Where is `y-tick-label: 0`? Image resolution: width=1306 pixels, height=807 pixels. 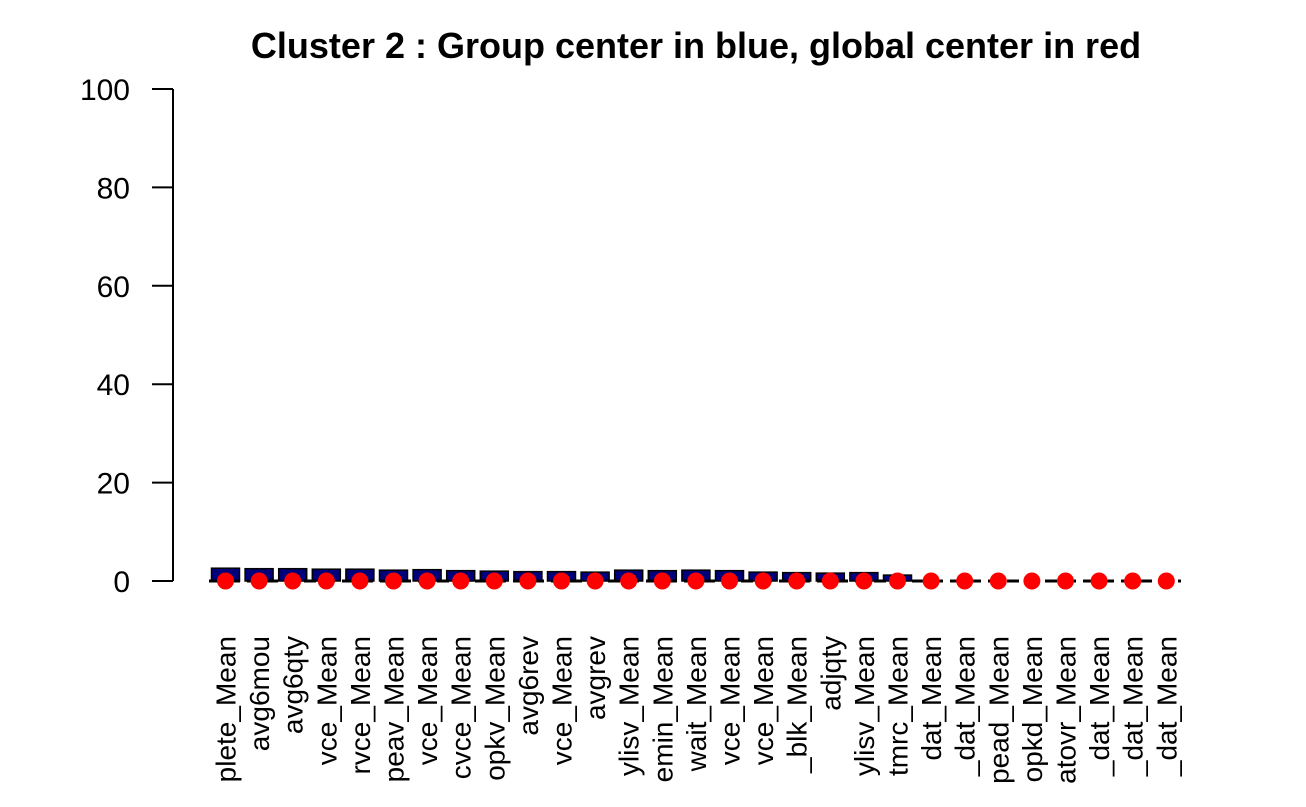
y-tick-label: 0 is located at coordinates (121, 582).